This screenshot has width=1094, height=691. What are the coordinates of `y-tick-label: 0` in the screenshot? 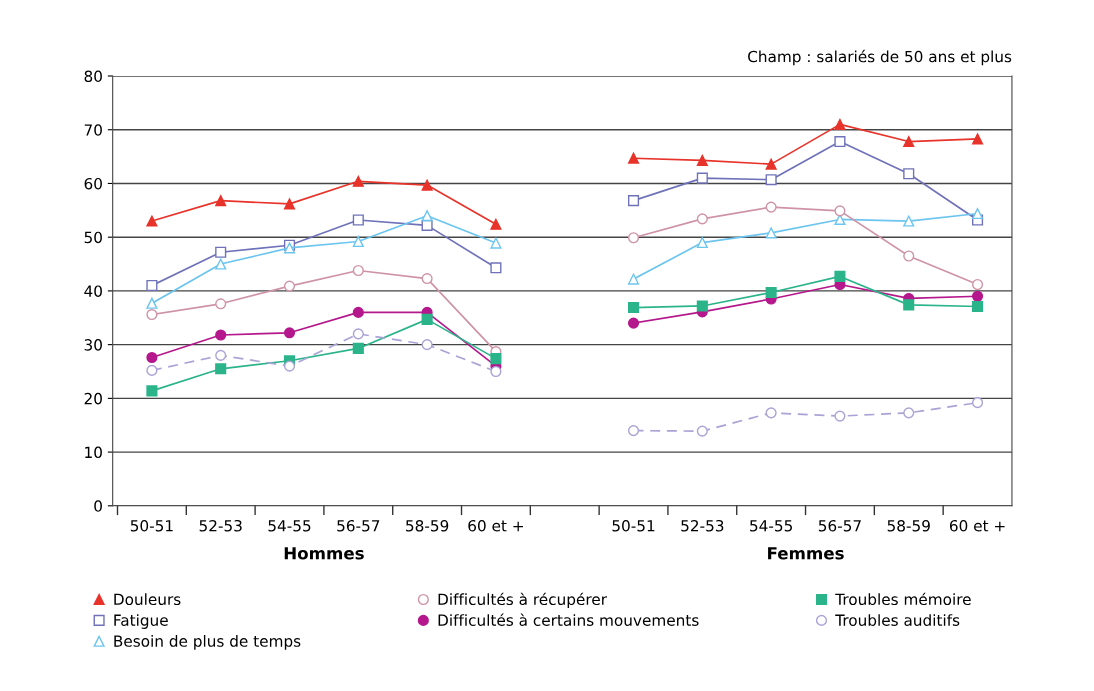 It's located at (98, 506).